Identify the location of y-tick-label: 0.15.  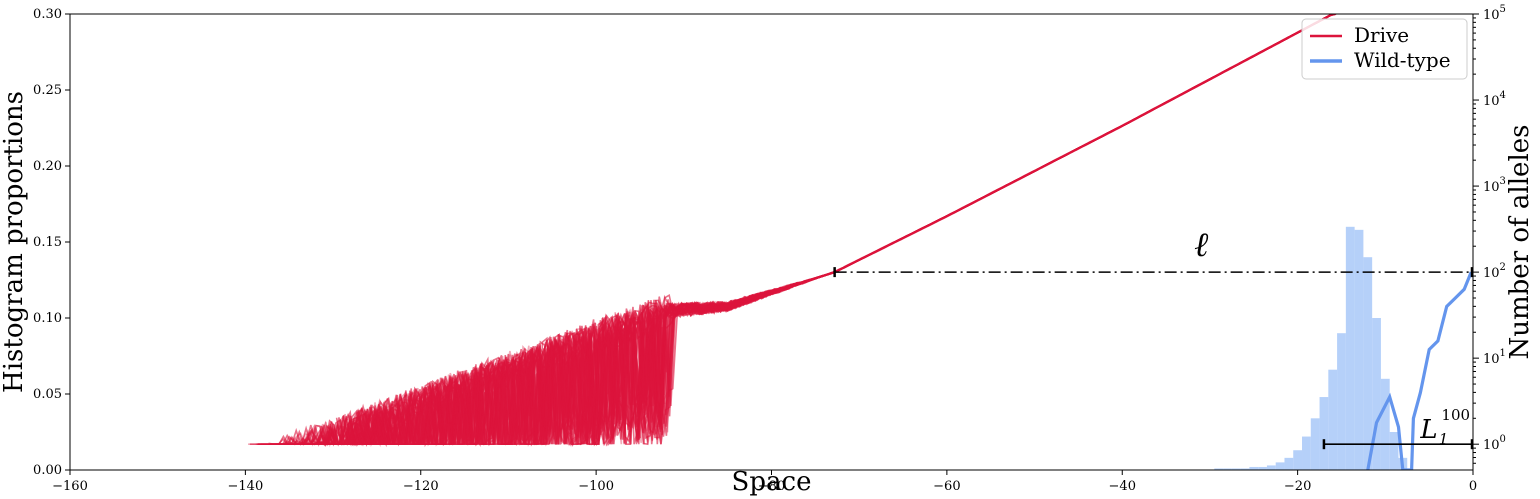
(47, 242).